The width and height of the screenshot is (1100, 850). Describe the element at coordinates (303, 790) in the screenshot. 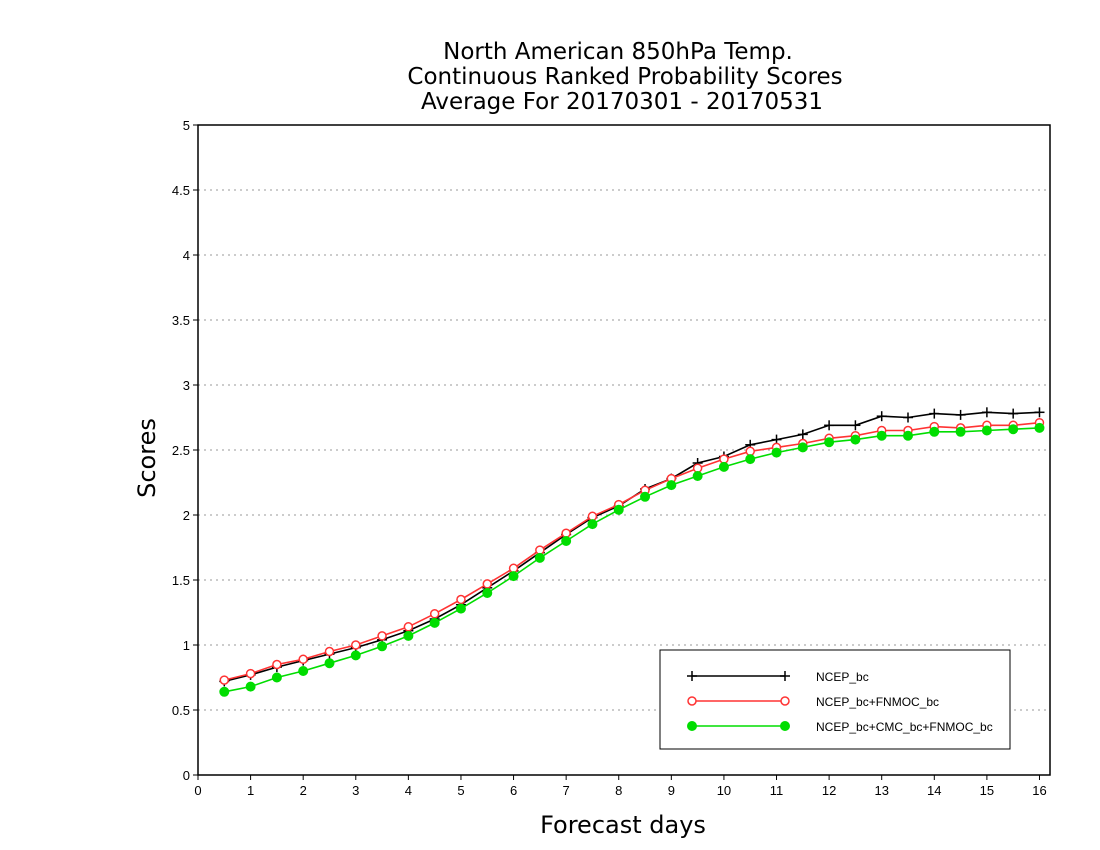

I see `x-tick-label: 2` at that location.